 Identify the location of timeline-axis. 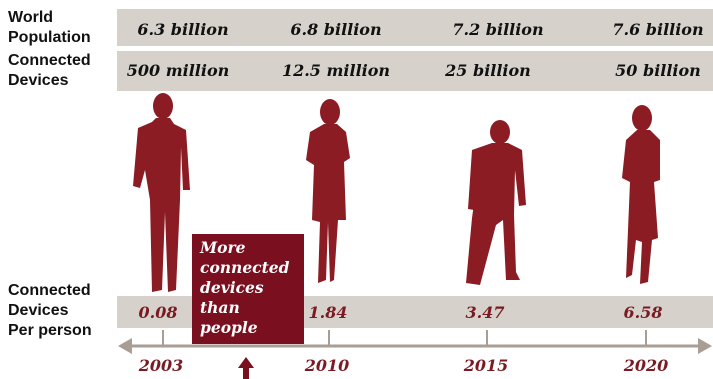
(415, 342).